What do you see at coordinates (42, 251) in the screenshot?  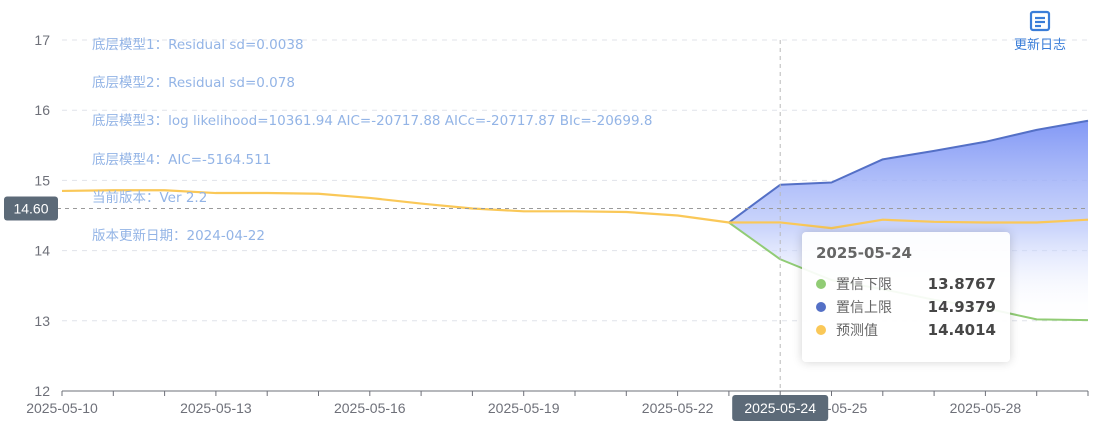 I see `y-tick-label: 14` at bounding box center [42, 251].